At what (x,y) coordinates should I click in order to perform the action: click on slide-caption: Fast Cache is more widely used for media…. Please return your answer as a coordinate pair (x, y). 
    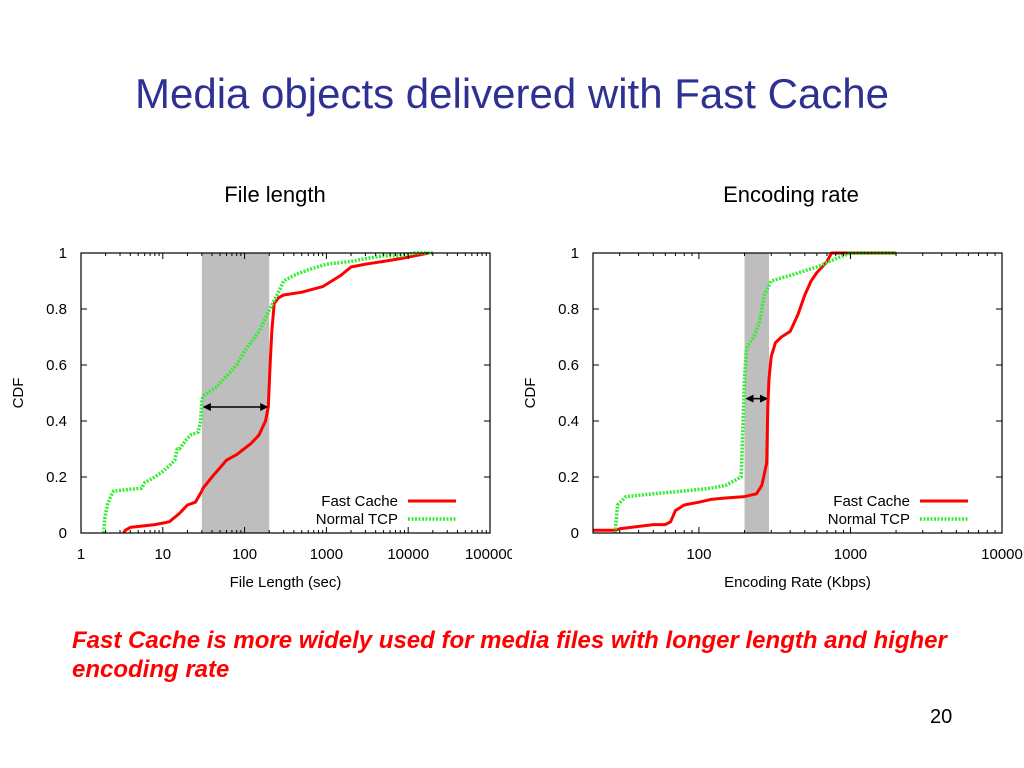
    Looking at the image, I should click on (509, 655).